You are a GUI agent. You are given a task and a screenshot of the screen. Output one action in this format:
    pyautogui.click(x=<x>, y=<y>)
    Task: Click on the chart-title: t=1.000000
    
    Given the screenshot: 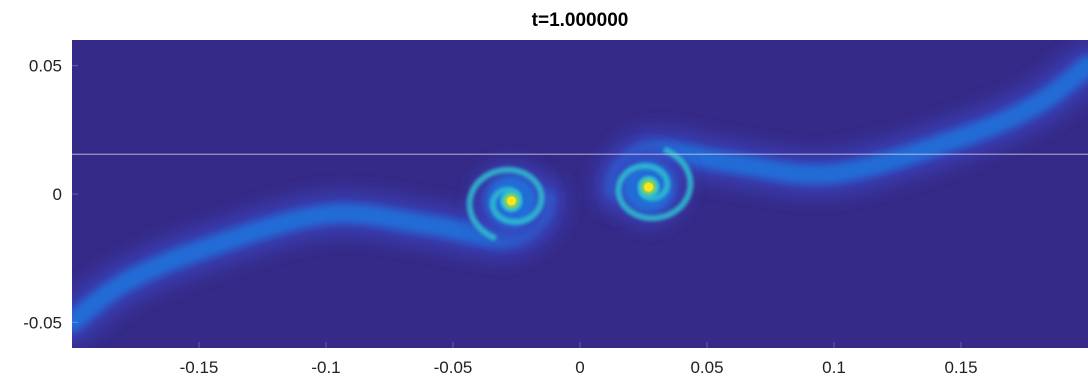 What is the action you would take?
    pyautogui.click(x=580, y=20)
    